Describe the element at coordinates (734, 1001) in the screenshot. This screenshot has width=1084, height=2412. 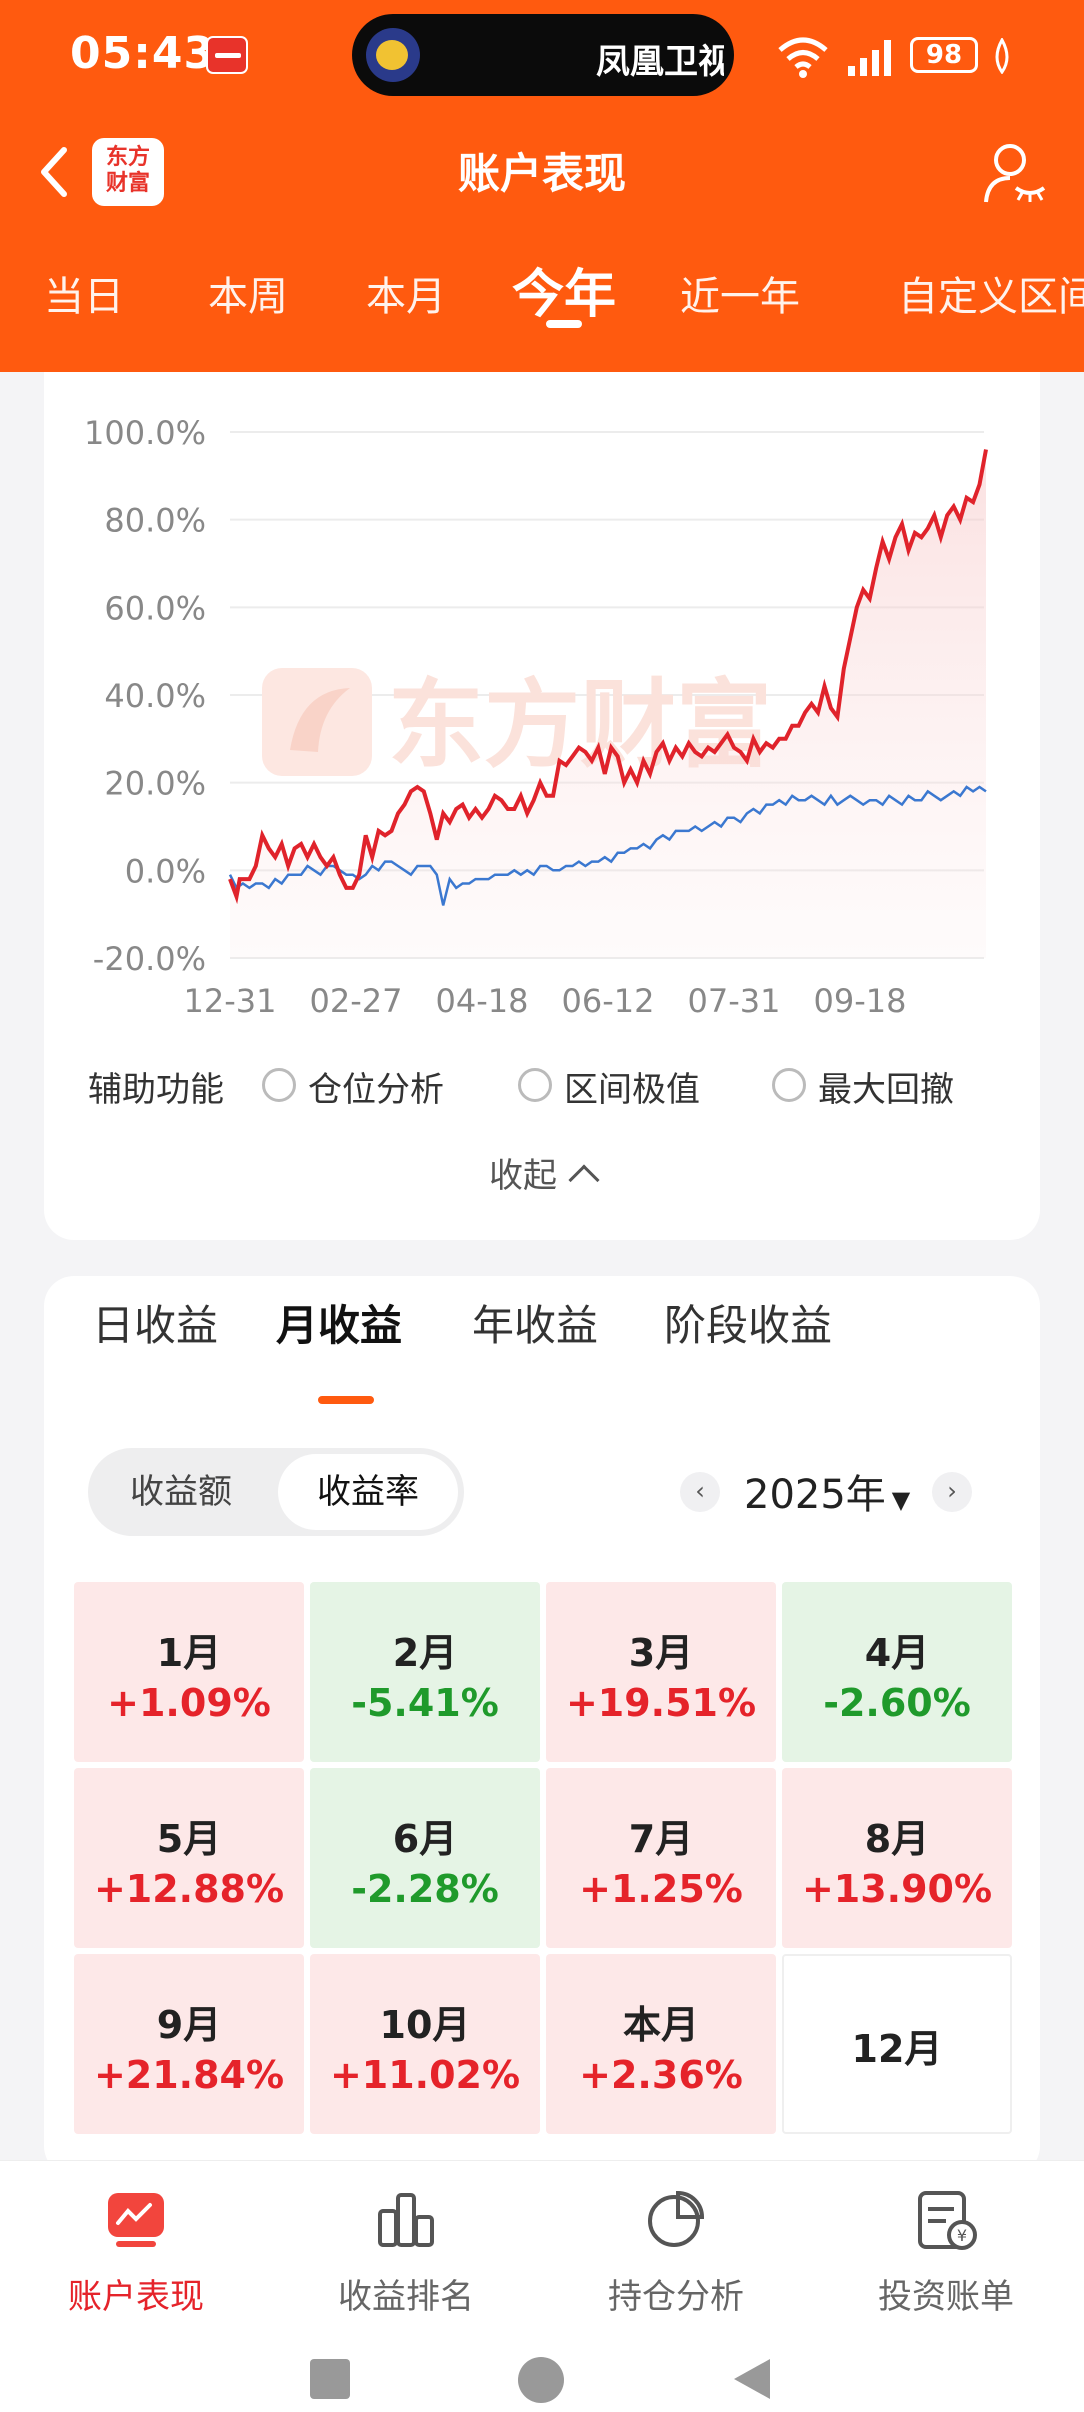
I see `x-tick-label: 07-31` at that location.